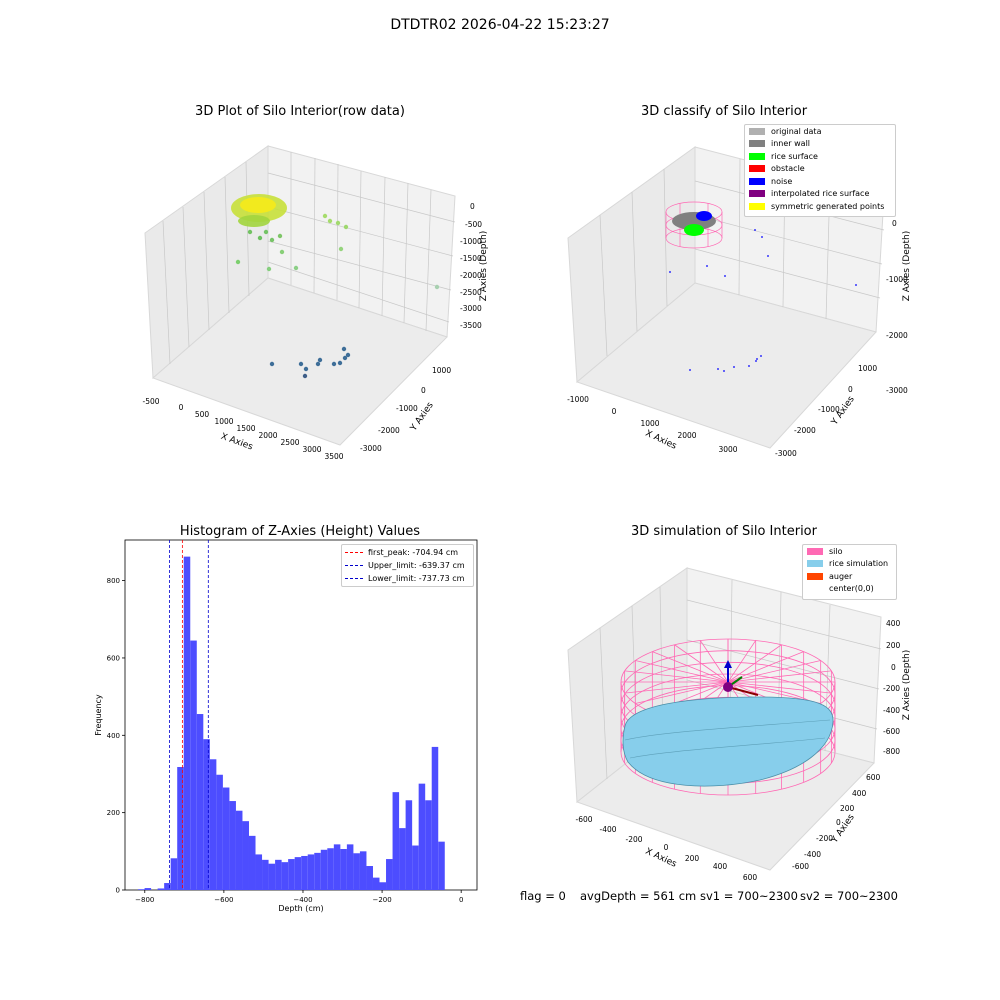 The width and height of the screenshot is (1000, 1000). I want to click on legend-label: noise, so click(782, 181).